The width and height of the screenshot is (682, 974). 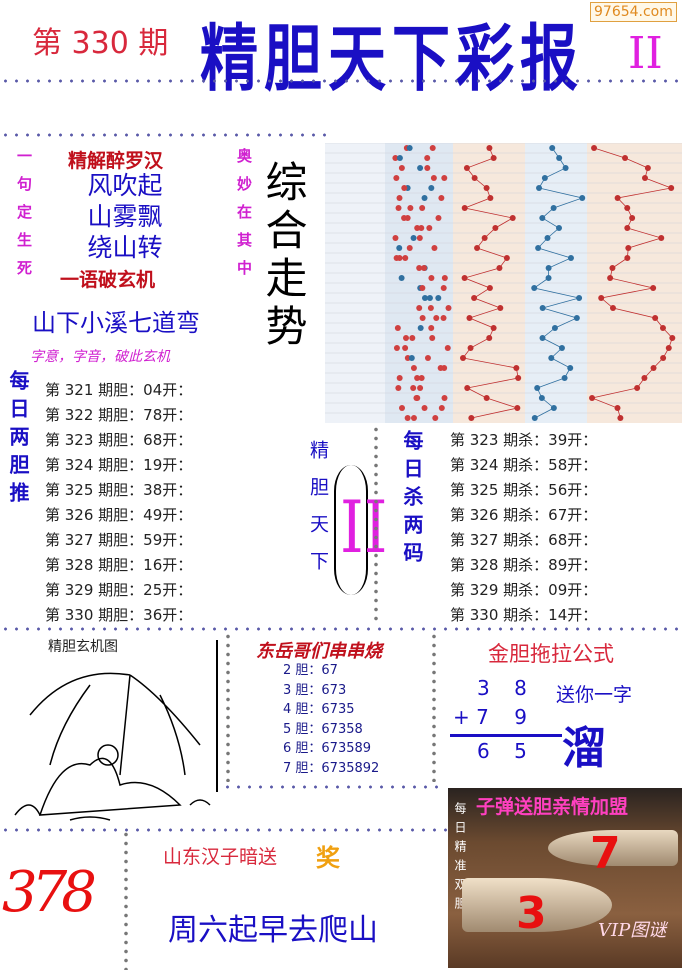 I want to click on bullet-title: 子弹送胆亲情加盟, so click(x=552, y=807).